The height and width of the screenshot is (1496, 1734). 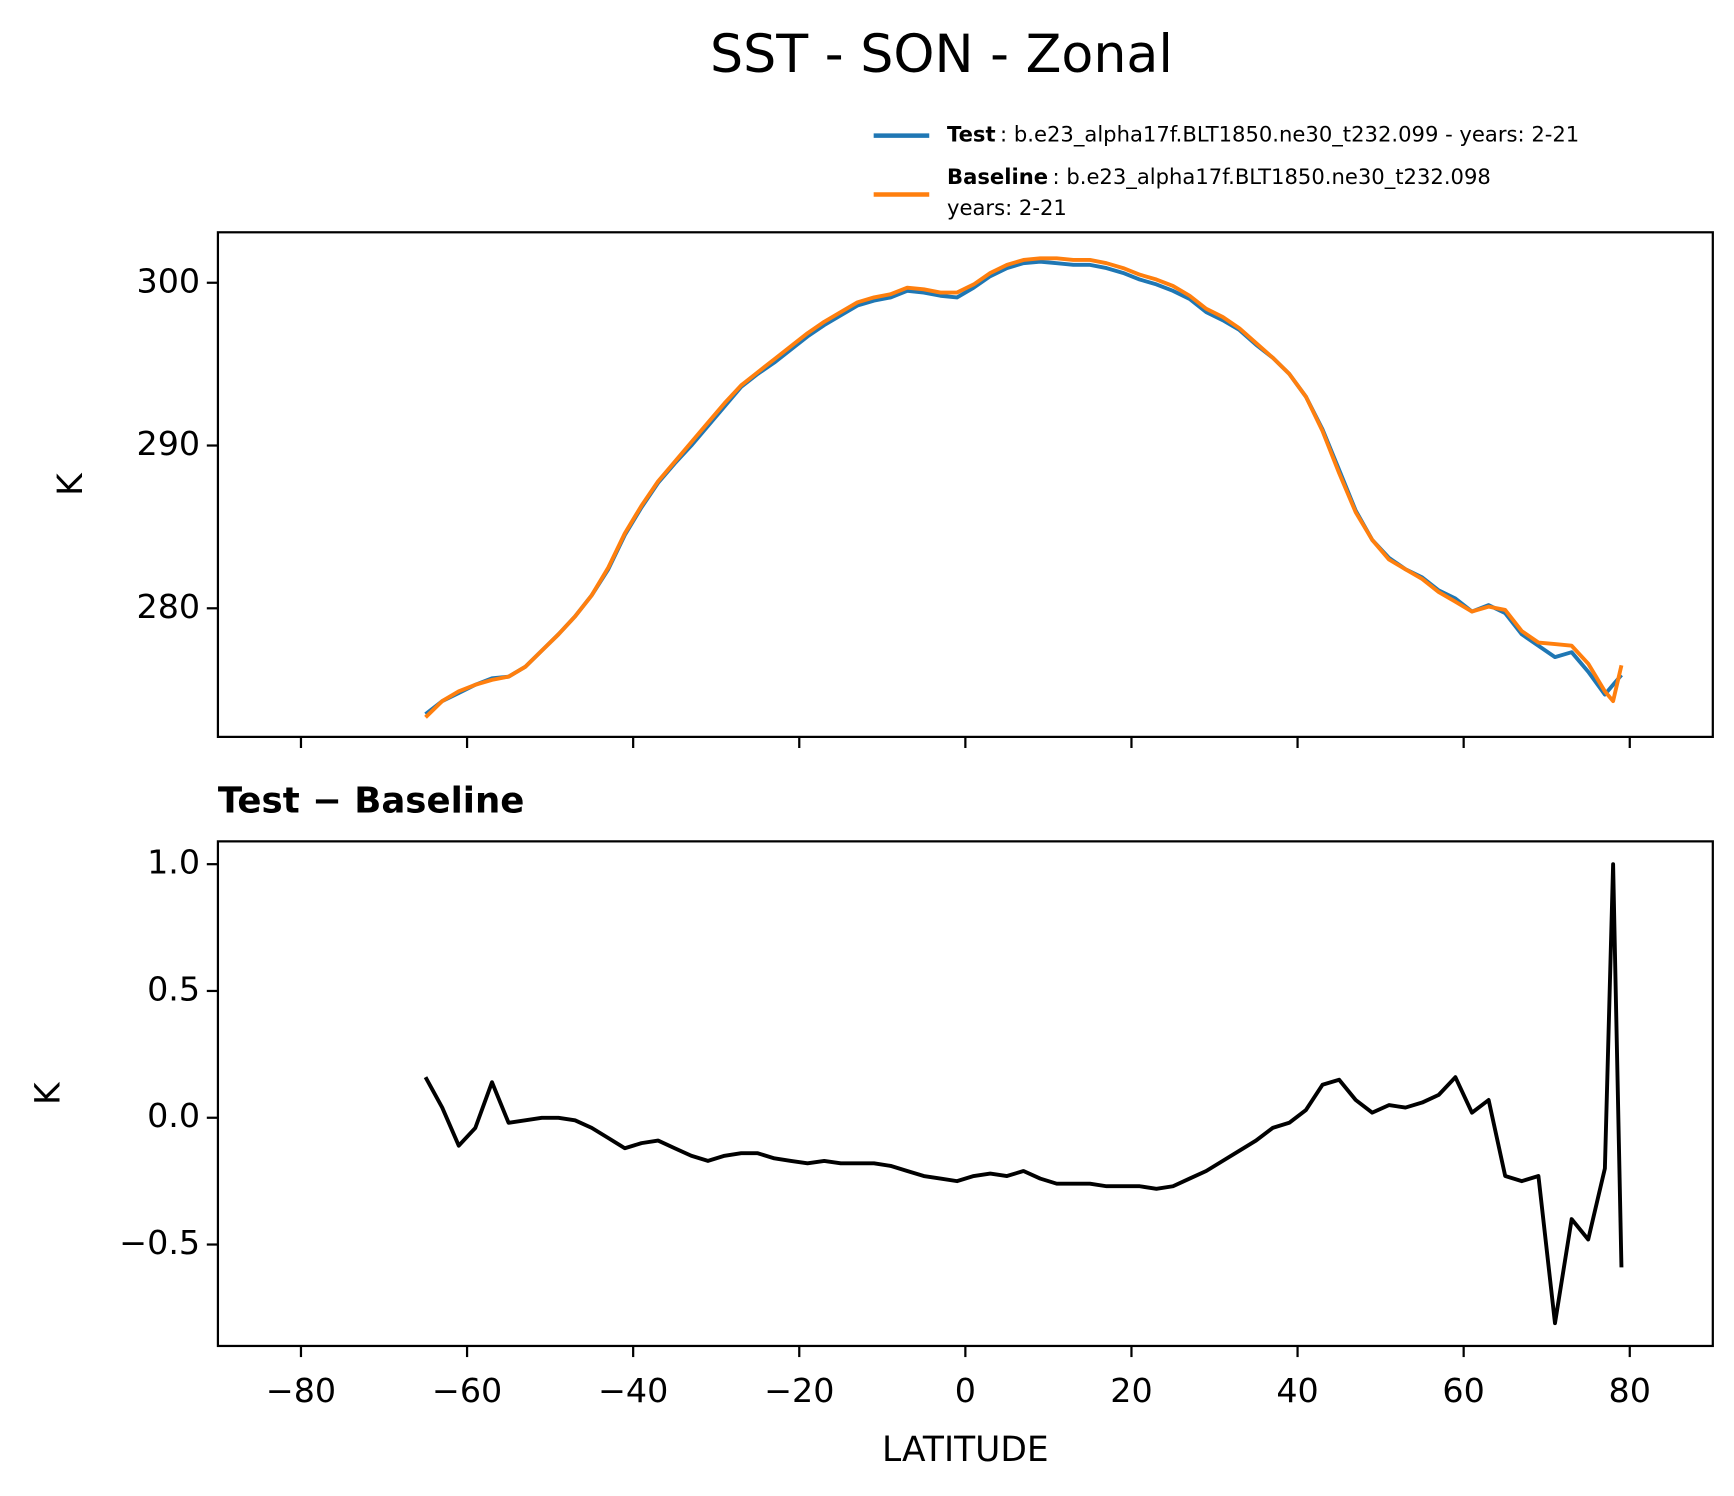 I want to click on x-tick-label: −80, so click(x=301, y=1390).